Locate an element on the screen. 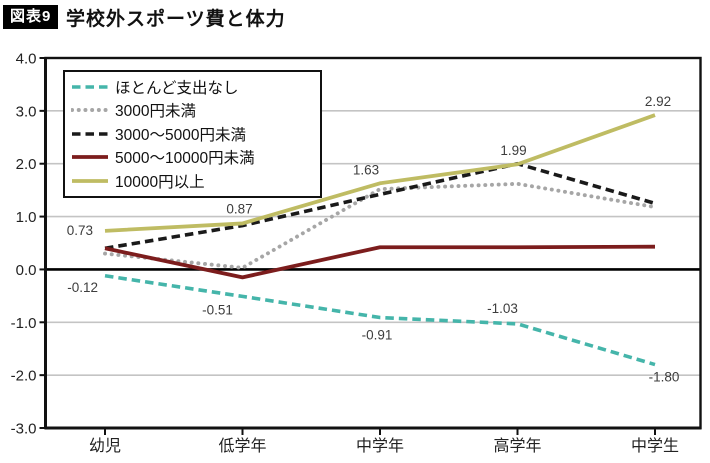 Image resolution: width=710 pixels, height=463 pixels. y-tick-label: 3.0 is located at coordinates (26, 111).